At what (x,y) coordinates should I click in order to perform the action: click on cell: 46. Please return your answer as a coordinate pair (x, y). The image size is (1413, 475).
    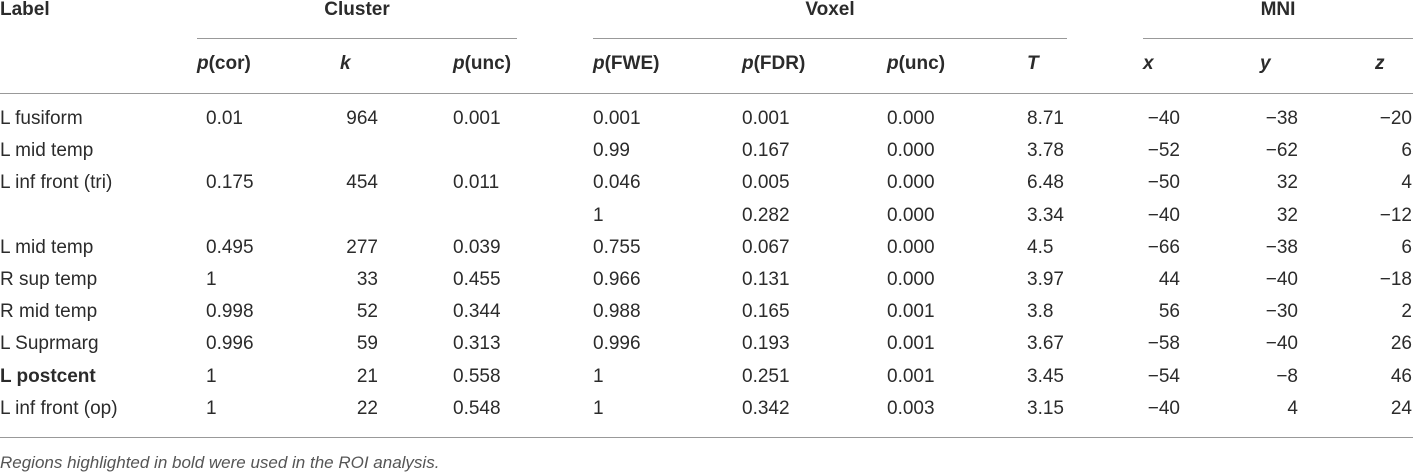
    Looking at the image, I should click on (1401, 376).